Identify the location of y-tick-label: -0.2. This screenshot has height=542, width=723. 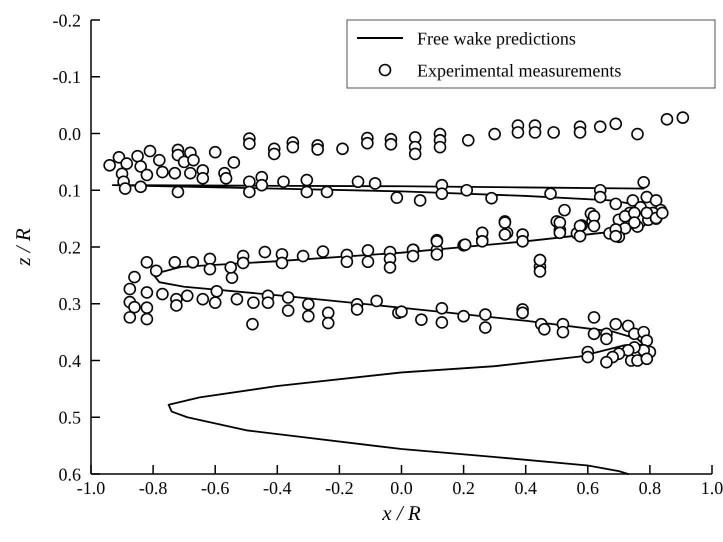
(66, 20).